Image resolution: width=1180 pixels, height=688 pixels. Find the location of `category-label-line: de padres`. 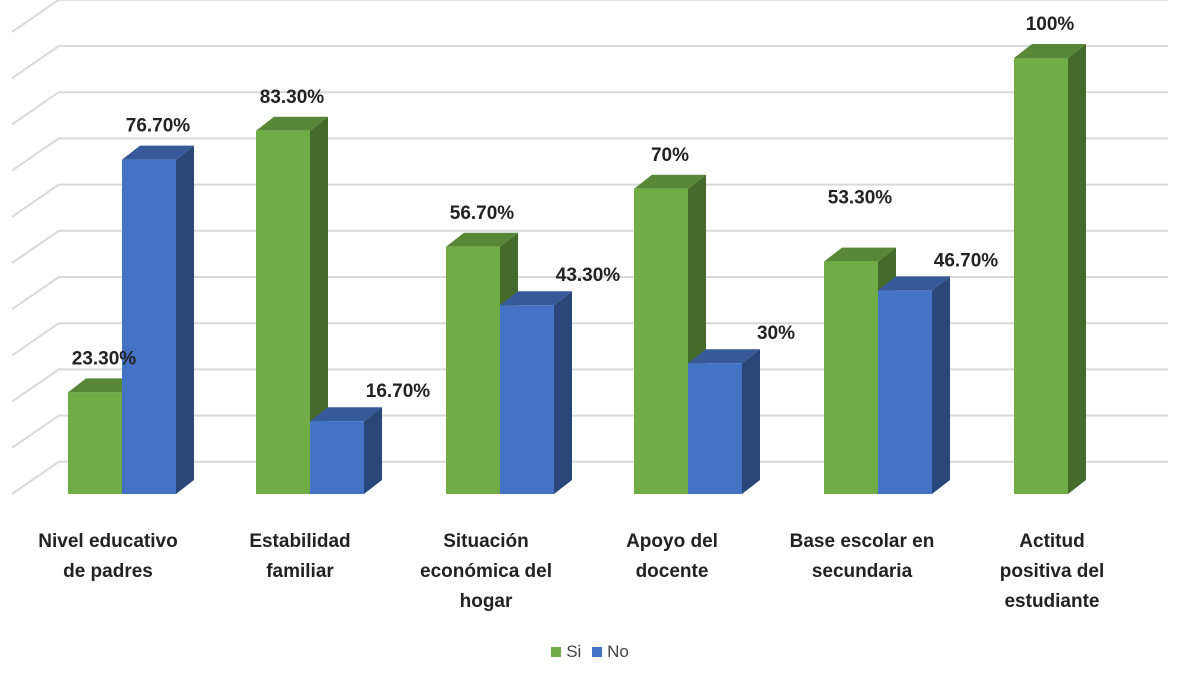

category-label-line: de padres is located at coordinates (108, 571).